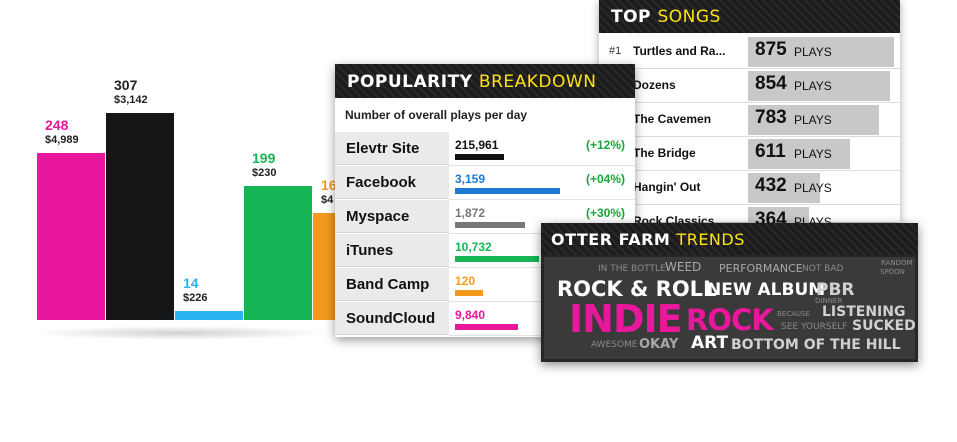  Describe the element at coordinates (470, 179) in the screenshot. I see `source-plays-value: 3,159` at that location.